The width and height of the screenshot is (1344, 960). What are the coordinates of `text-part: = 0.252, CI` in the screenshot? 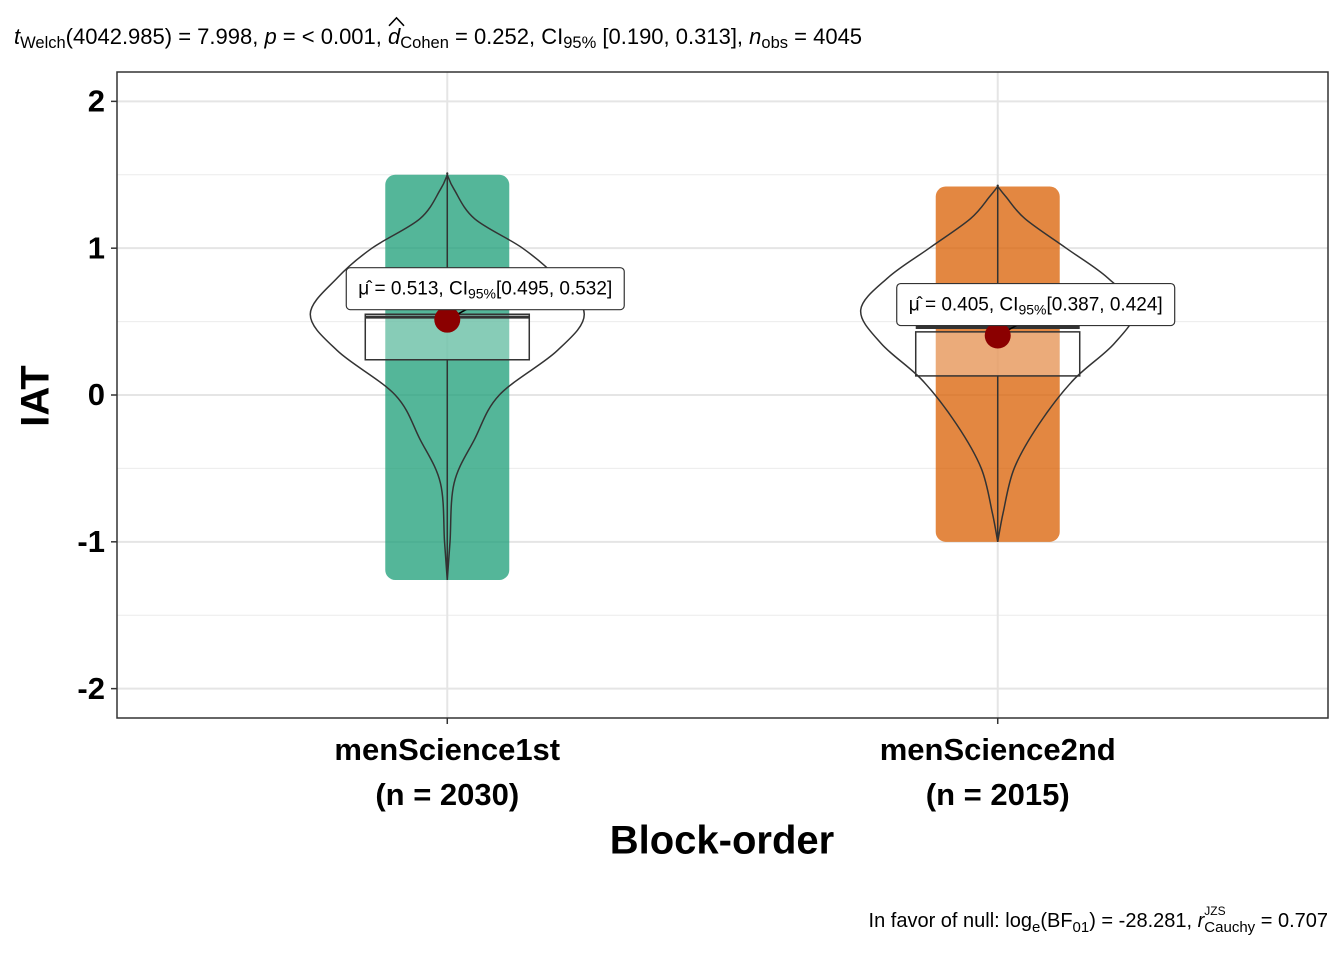 It's located at (506, 36).